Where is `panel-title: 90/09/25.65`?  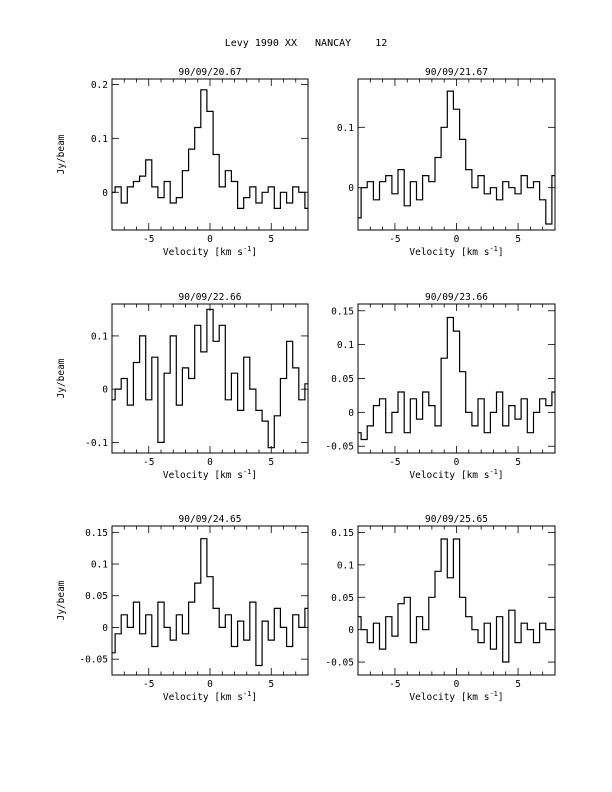
panel-title: 90/09/25.65 is located at coordinates (456, 519).